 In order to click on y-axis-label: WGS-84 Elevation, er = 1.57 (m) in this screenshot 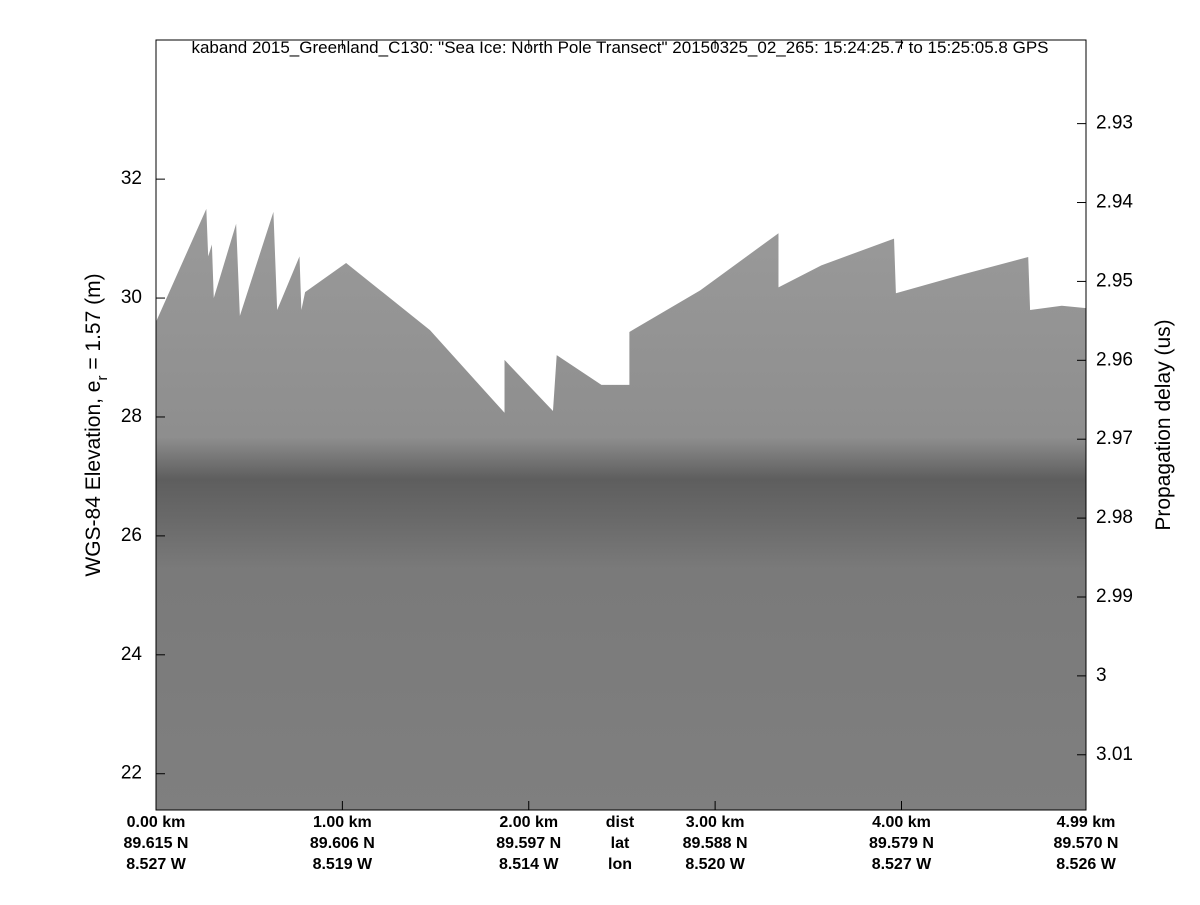, I will do `click(96, 424)`.